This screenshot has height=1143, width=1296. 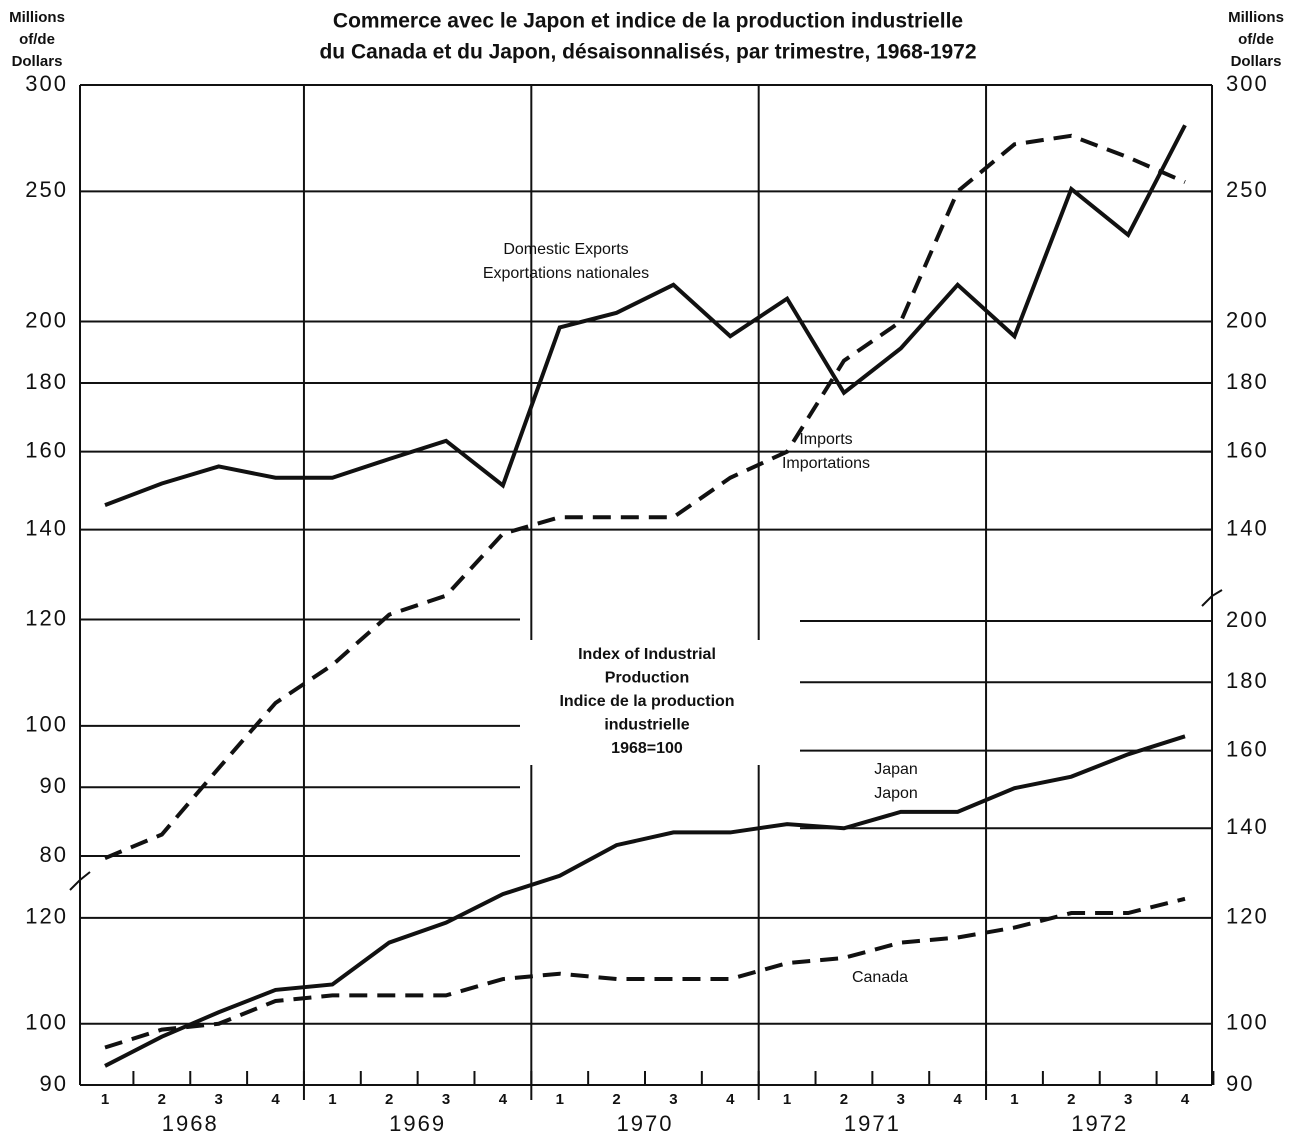 What do you see at coordinates (896, 769) in the screenshot?
I see `series-label: Japan` at bounding box center [896, 769].